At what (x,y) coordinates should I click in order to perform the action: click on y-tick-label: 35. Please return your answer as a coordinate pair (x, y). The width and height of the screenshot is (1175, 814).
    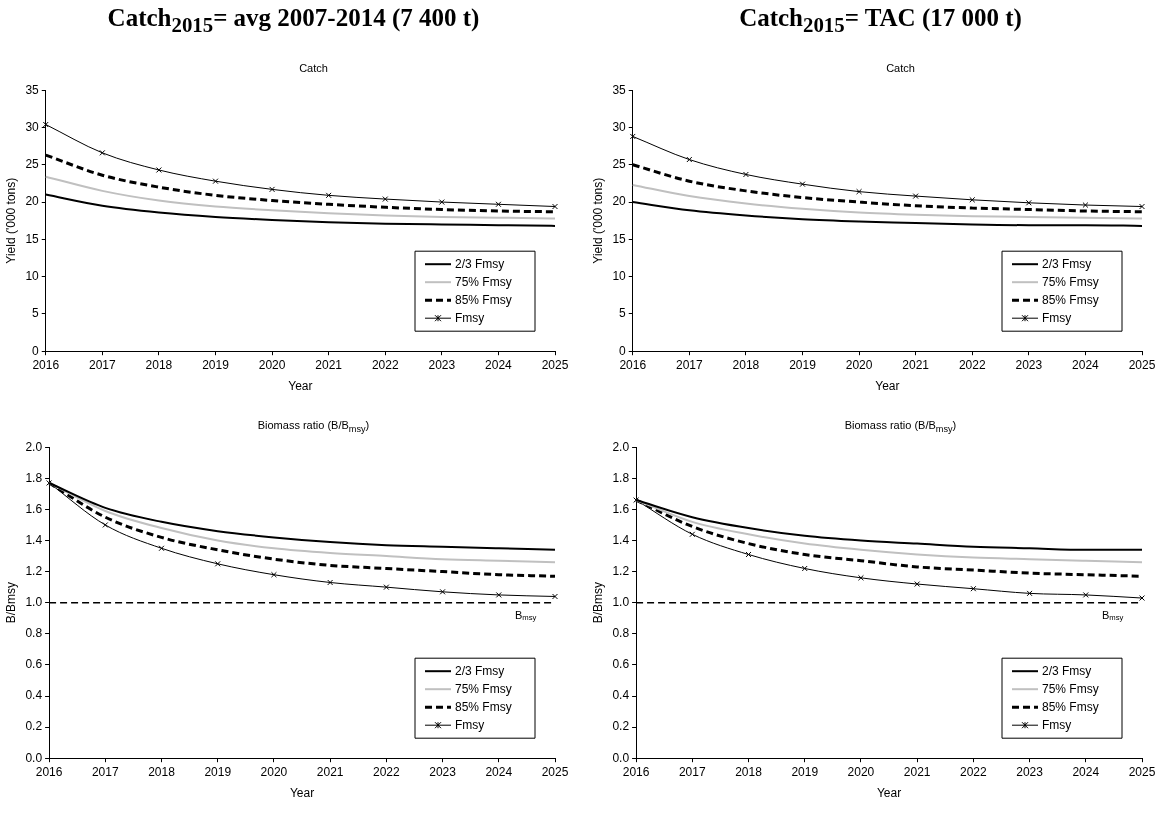
    Looking at the image, I should click on (619, 89).